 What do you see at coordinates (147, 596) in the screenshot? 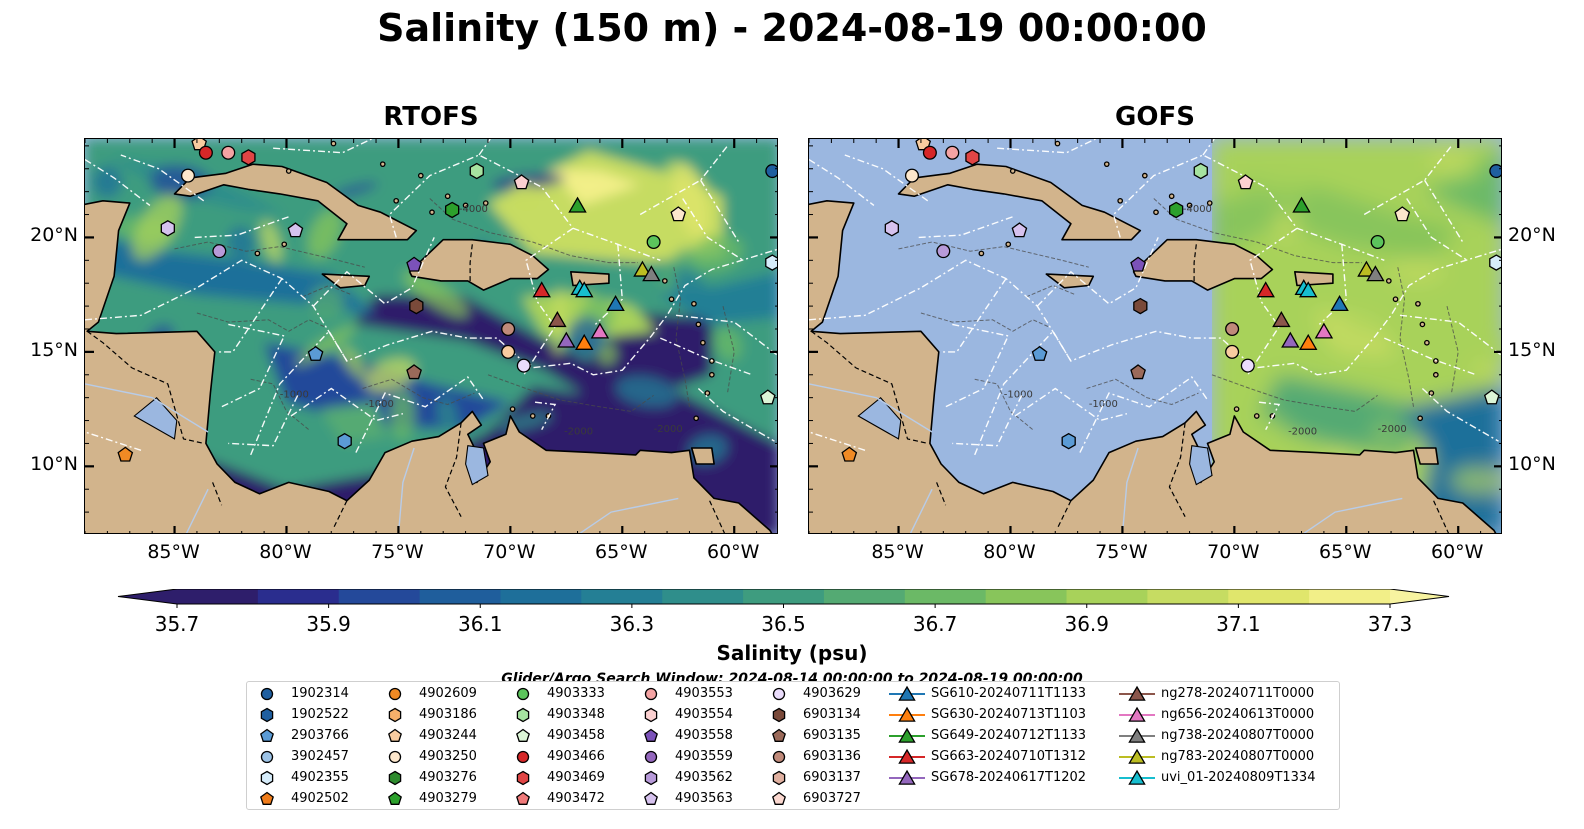
I see `colorbar-extend-low` at bounding box center [147, 596].